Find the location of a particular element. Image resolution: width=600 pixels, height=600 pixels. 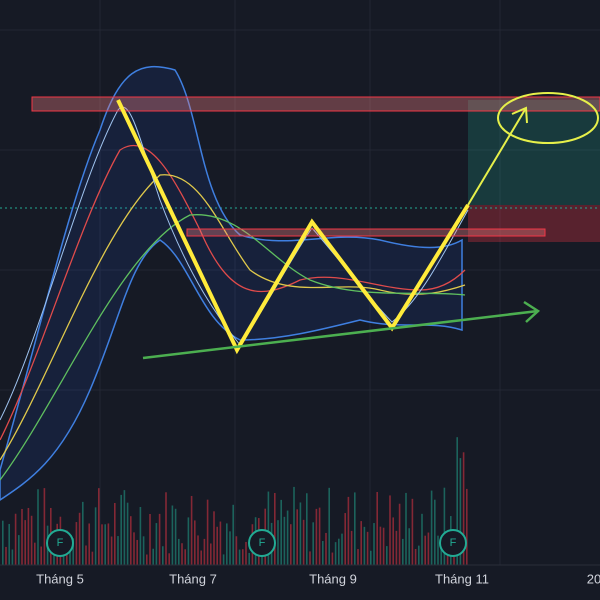

x-tick-label: Tháng 9 is located at coordinates (333, 578).